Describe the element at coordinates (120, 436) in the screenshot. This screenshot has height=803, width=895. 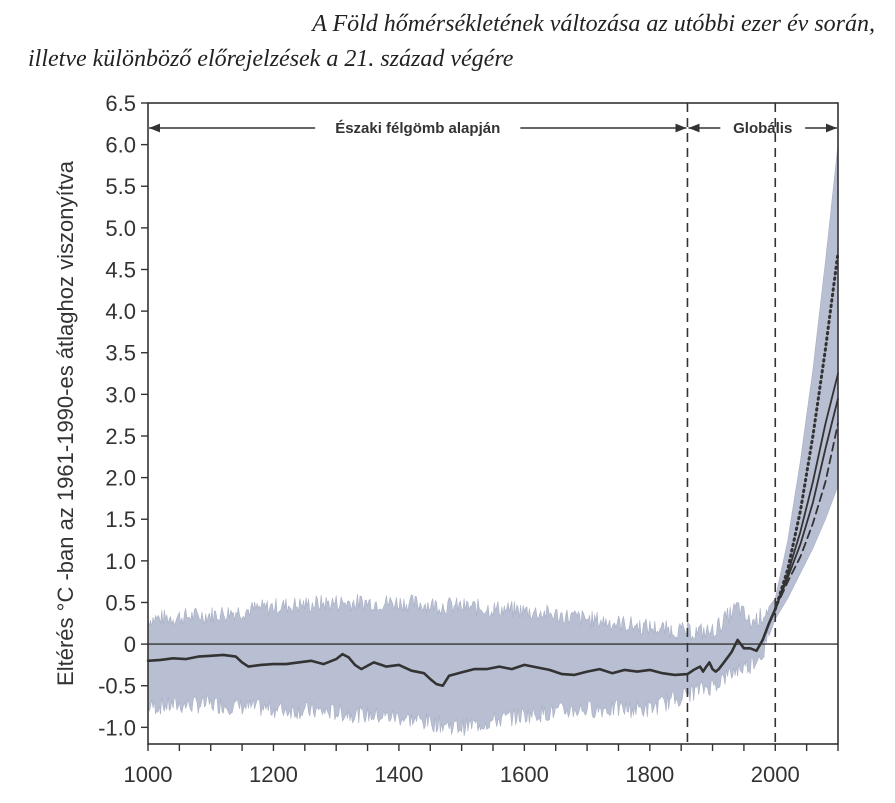
I see `y-tick-label: 2.5` at that location.